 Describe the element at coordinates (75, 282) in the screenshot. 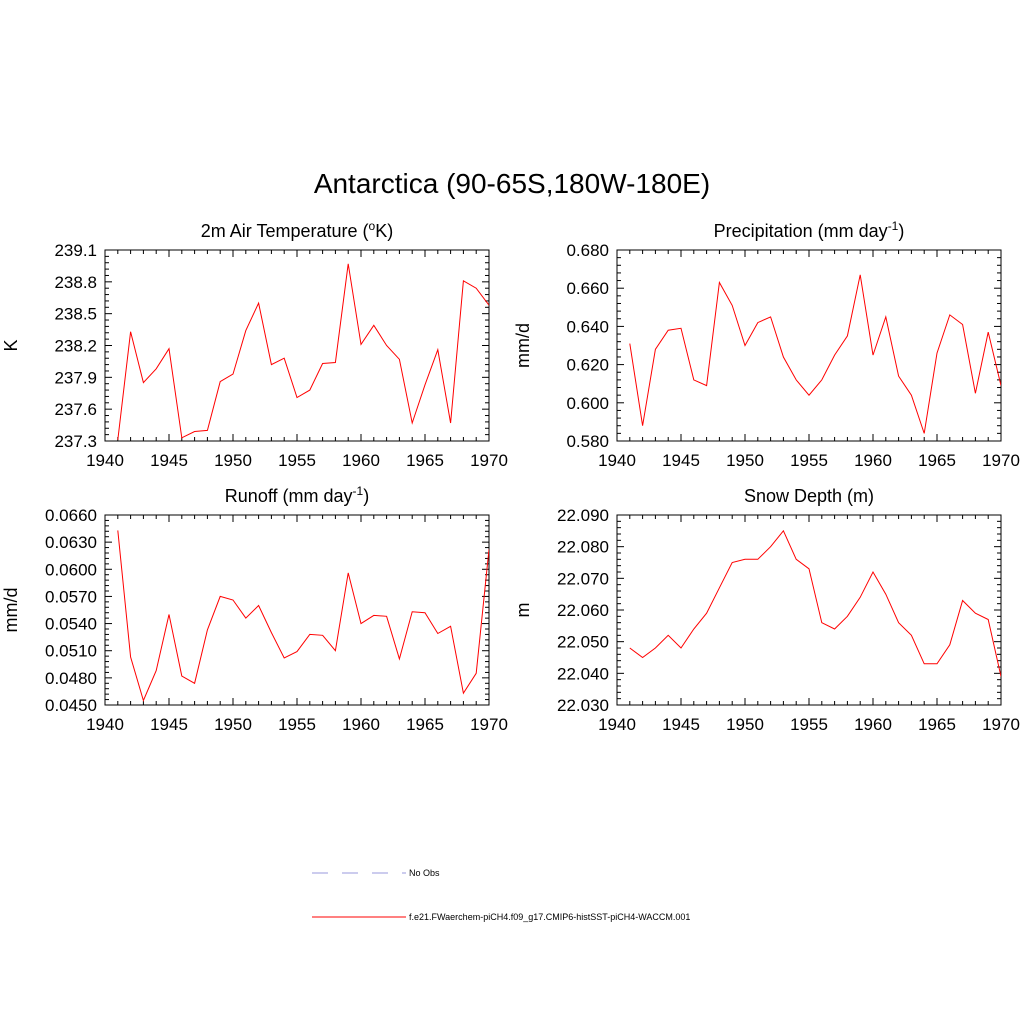

I see `y-tick-label: 238.8` at that location.